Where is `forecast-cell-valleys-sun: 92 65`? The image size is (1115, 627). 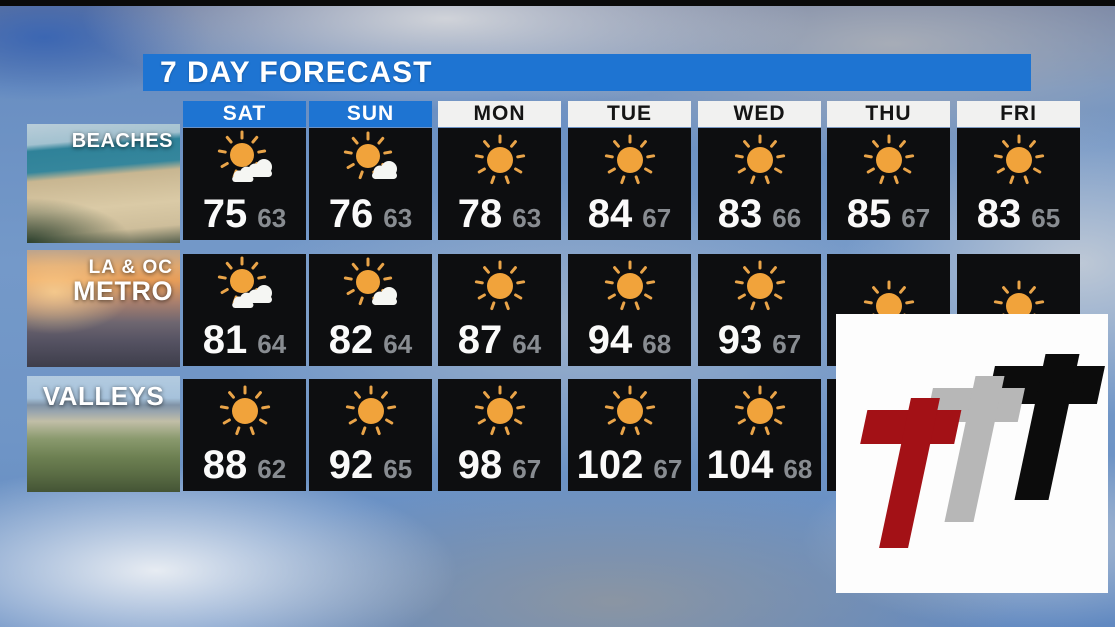 forecast-cell-valleys-sun: 92 65 is located at coordinates (370, 435).